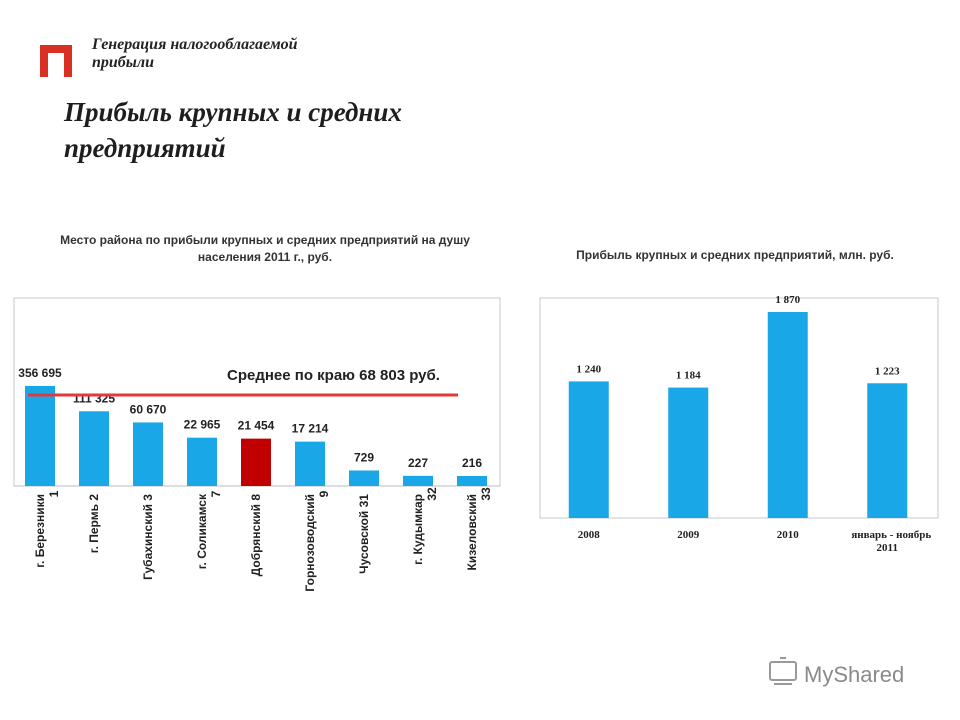 This screenshot has width=960, height=720. I want to click on watermark-icon, so click(783, 671).